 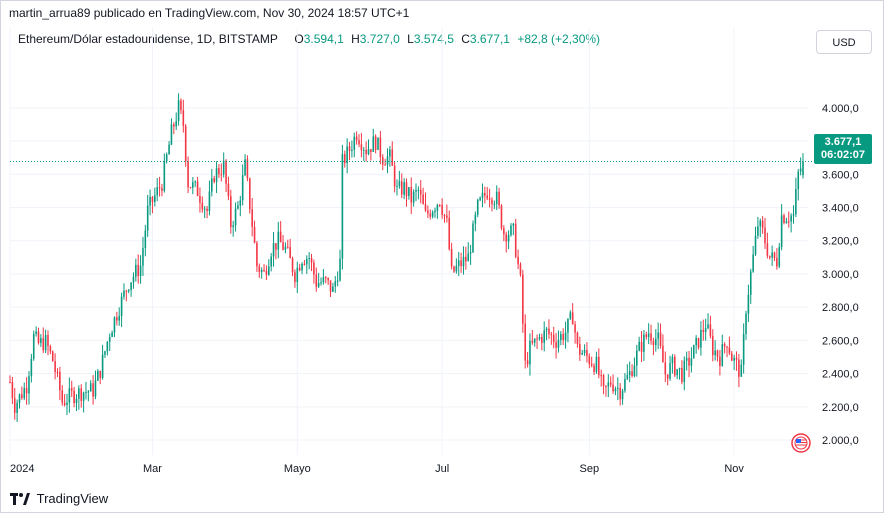 I want to click on close-label: C, so click(x=465, y=39).